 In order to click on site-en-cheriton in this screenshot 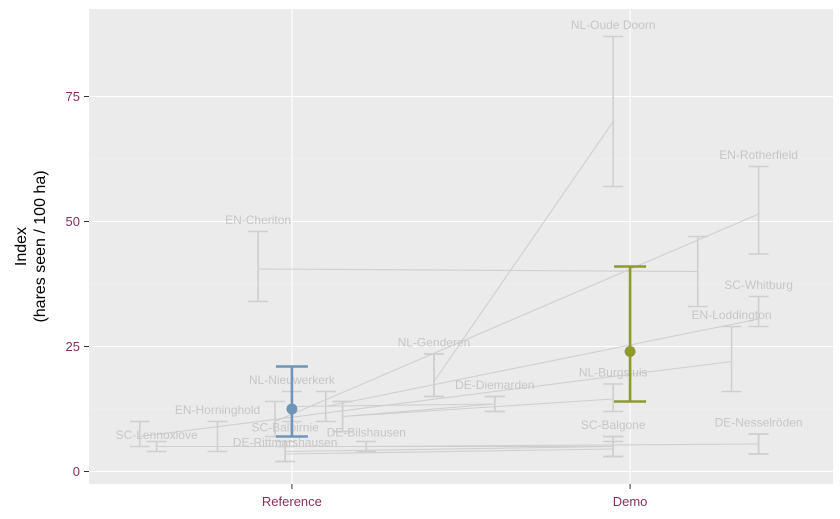, I will do `click(478, 269)`.